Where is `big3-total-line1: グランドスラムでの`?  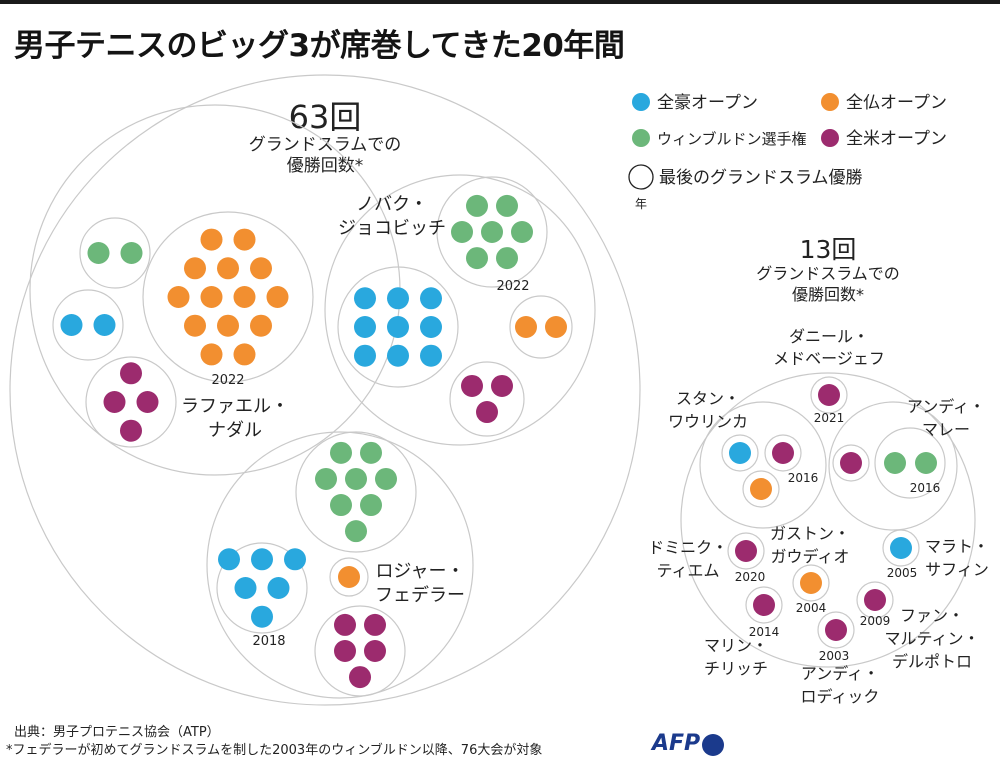
big3-total-line1: グランドスラムでの is located at coordinates (325, 145).